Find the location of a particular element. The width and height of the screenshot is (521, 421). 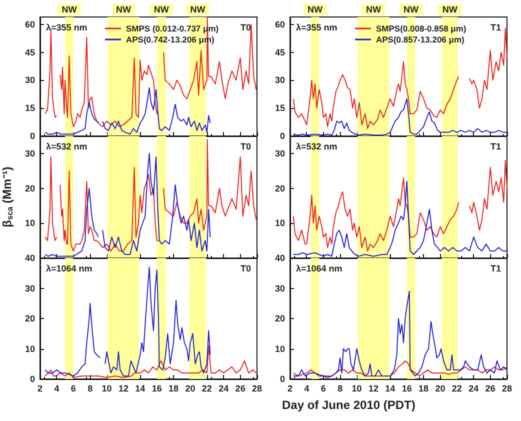

x-axis-title: Day of June 2010 (PDT) is located at coordinates (349, 405).